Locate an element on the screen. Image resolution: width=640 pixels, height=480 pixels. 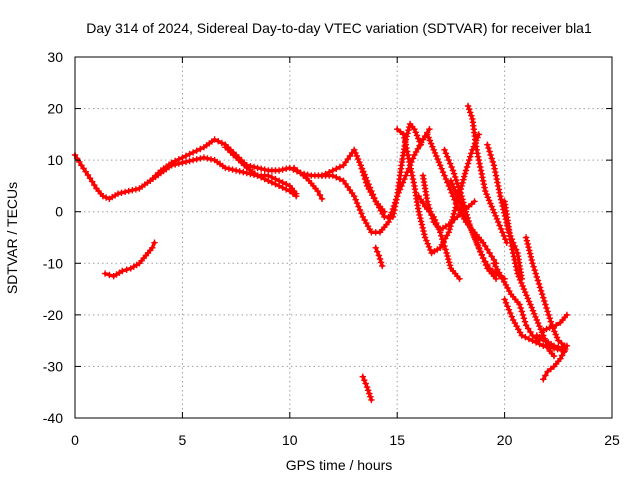
x-tick-label: 0 is located at coordinates (75, 440).